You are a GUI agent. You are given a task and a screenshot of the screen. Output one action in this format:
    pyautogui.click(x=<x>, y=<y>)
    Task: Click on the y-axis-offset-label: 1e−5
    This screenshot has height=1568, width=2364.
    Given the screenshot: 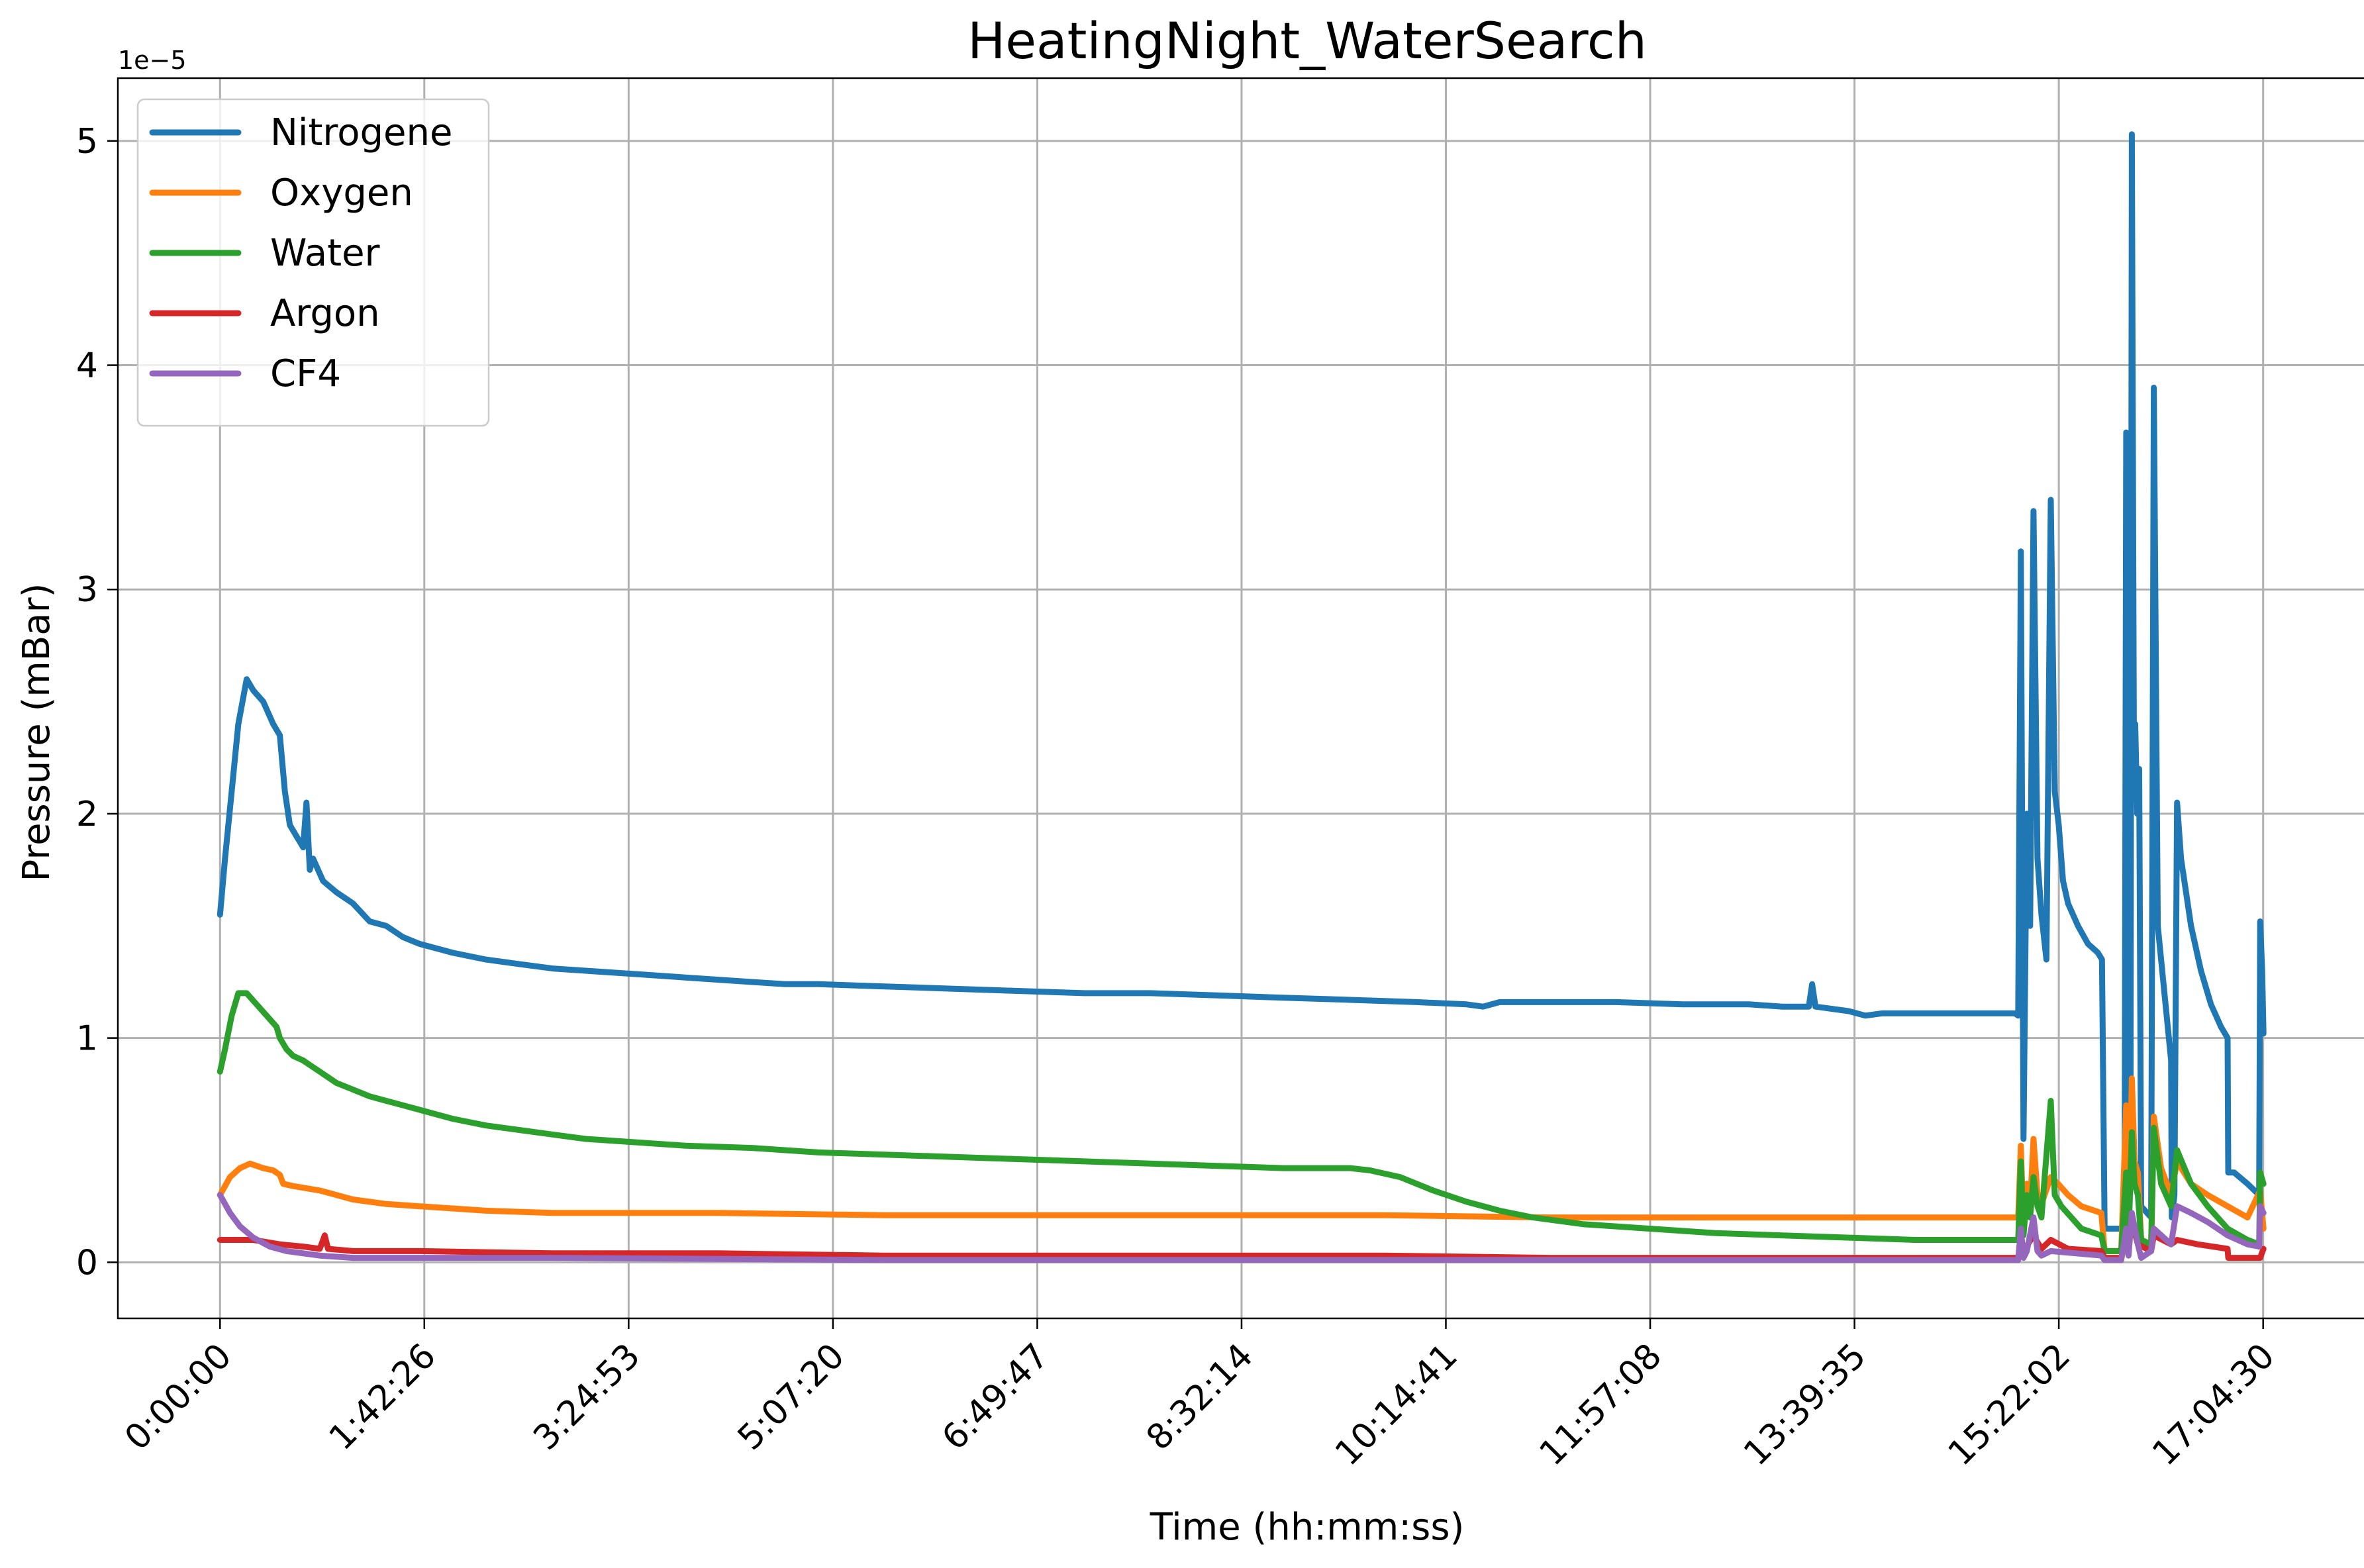 What is the action you would take?
    pyautogui.click(x=152, y=60)
    